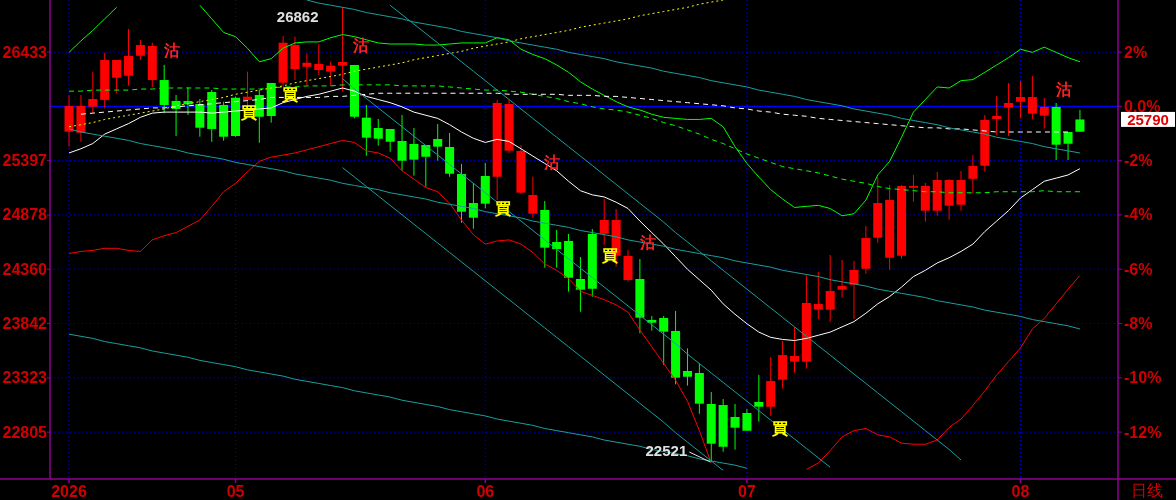  What do you see at coordinates (1143, 432) in the screenshot?
I see `y2-tick-label: -12%` at bounding box center [1143, 432].